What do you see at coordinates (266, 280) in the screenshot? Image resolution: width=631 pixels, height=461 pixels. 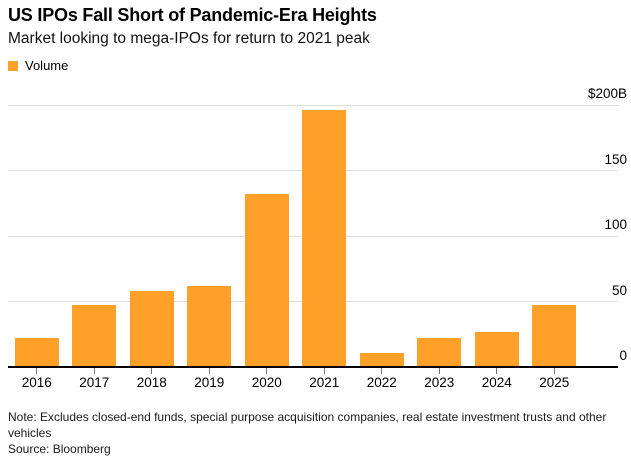 I see `bar-2020` at bounding box center [266, 280].